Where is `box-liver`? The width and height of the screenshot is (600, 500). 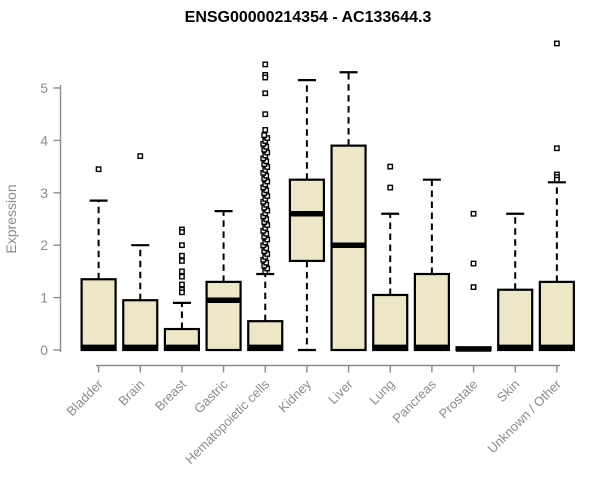 box-liver is located at coordinates (348, 211).